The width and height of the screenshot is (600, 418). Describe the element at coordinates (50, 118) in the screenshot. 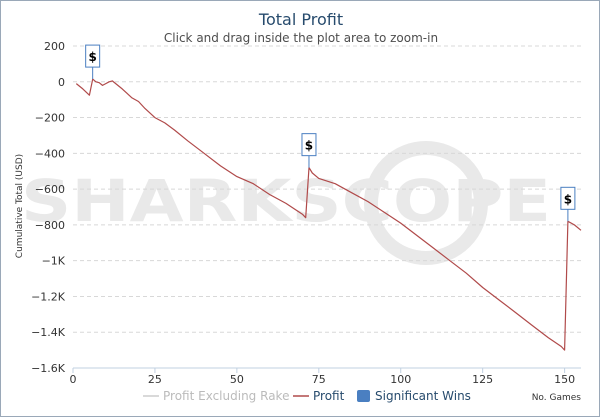

I see `y-tick-label: −200` at that location.